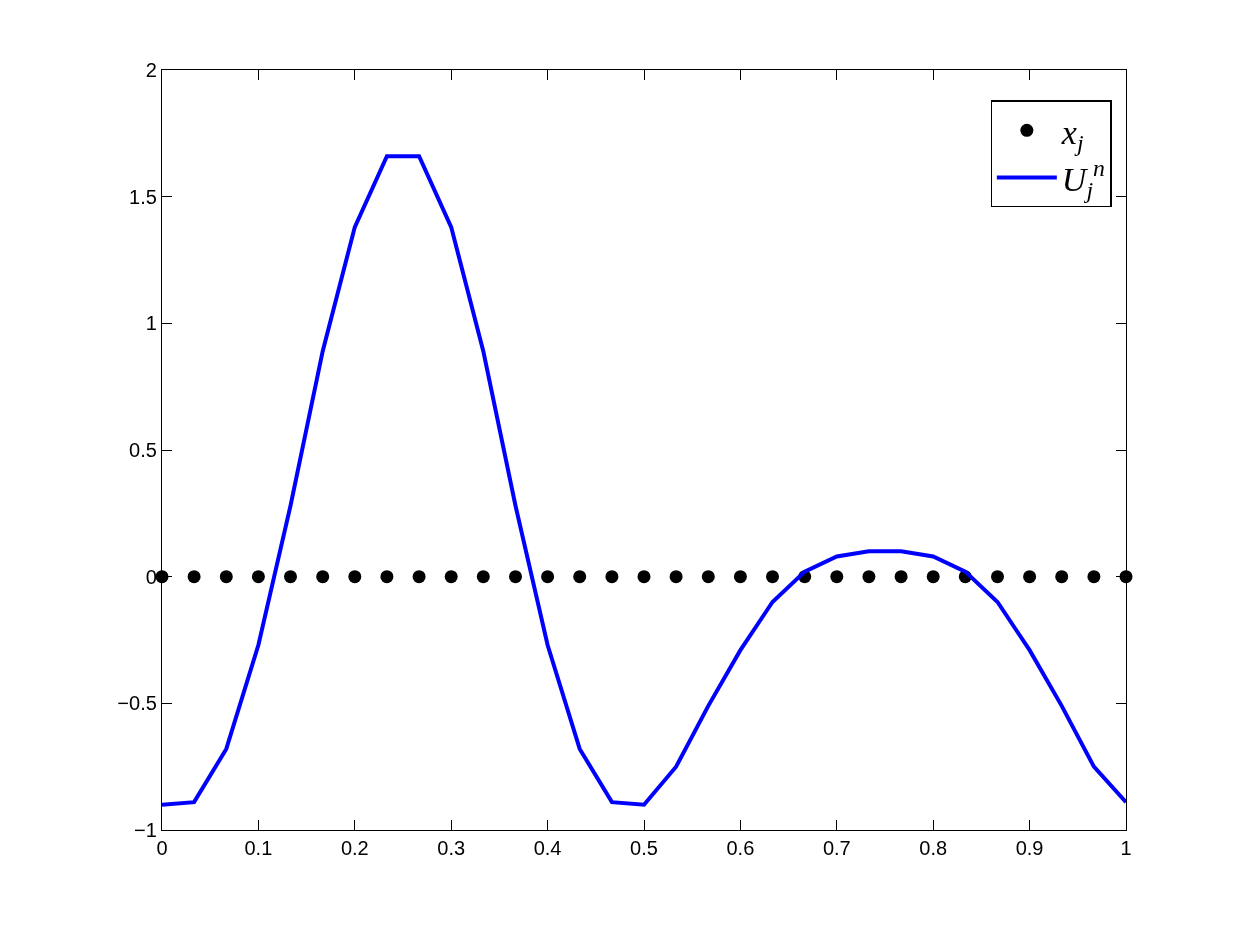  I want to click on x-tick-label: 0.7, so click(836, 848).